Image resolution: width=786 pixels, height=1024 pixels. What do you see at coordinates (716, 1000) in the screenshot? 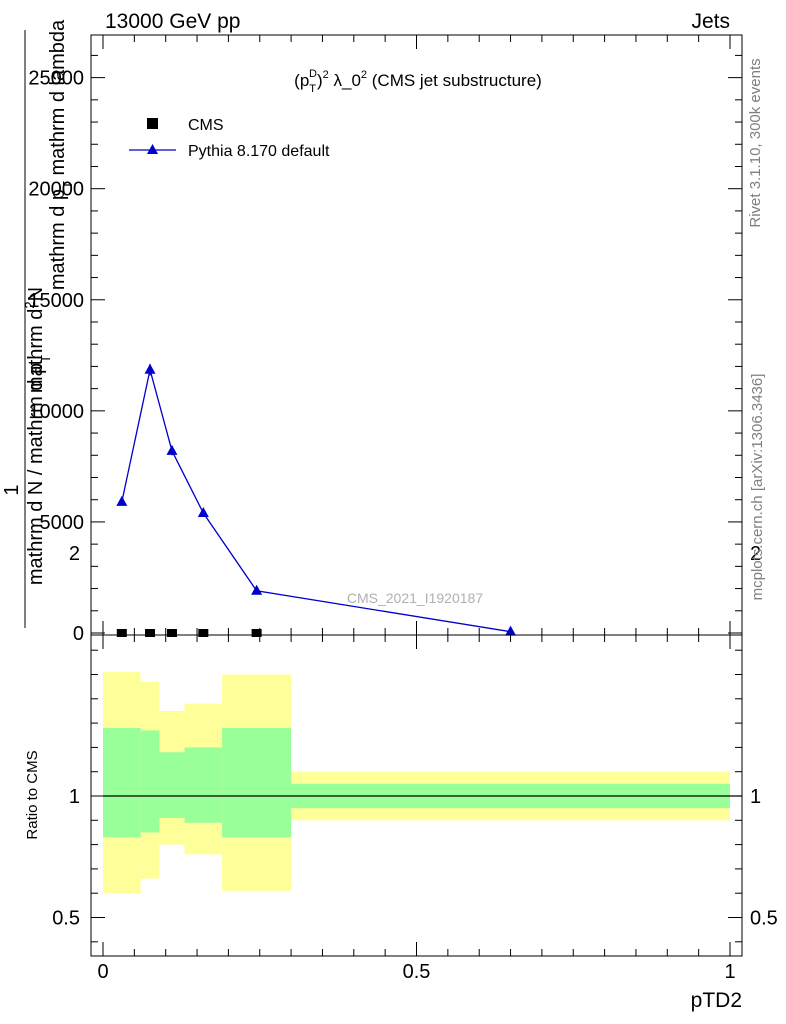
I see `x-axis-label: pTD2` at bounding box center [716, 1000].